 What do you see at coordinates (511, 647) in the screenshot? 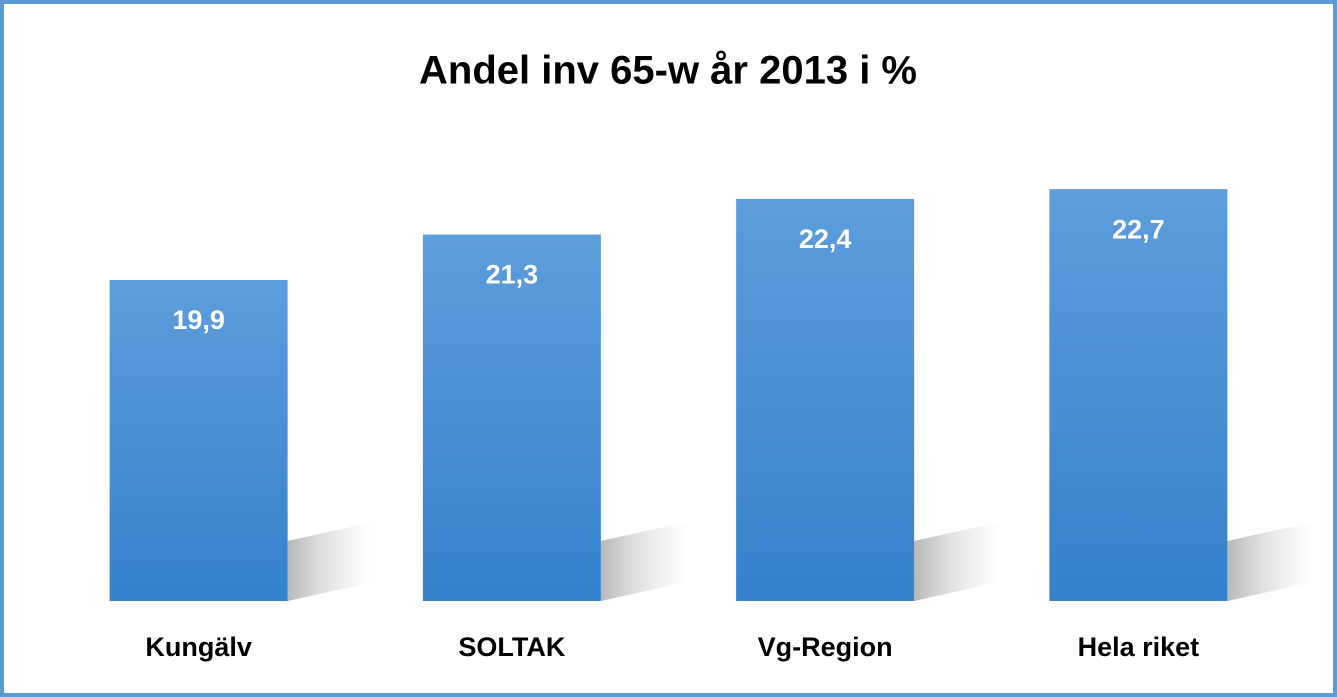
I see `x-tick-label: SOLTAK` at bounding box center [511, 647].